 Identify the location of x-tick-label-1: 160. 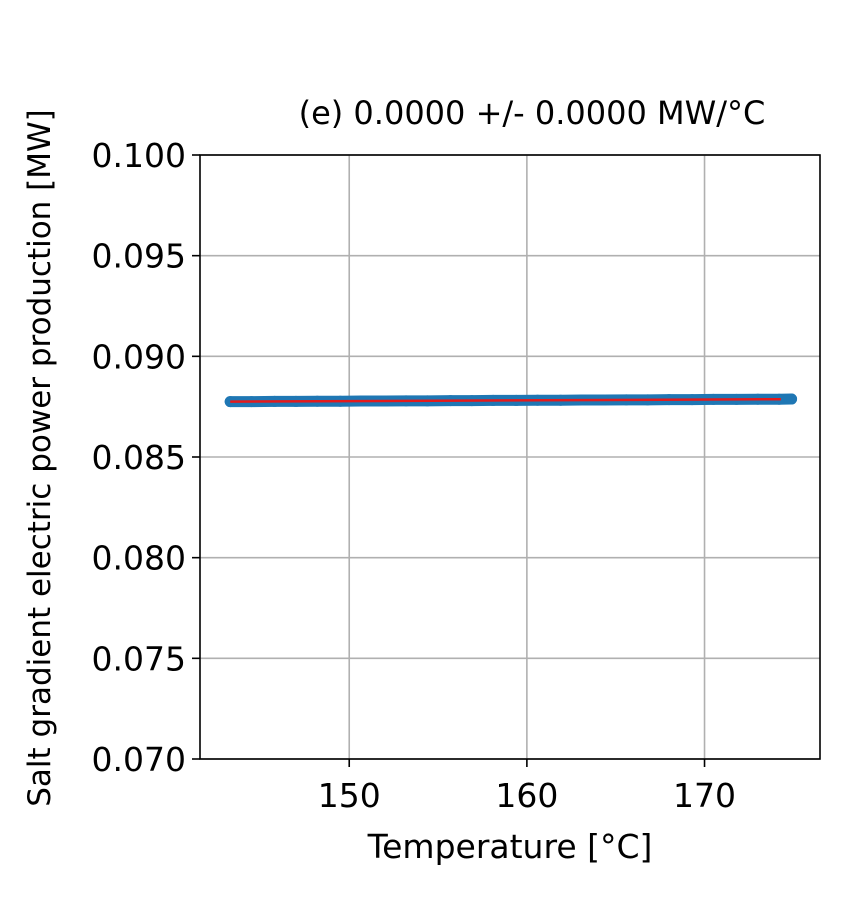
(526, 795).